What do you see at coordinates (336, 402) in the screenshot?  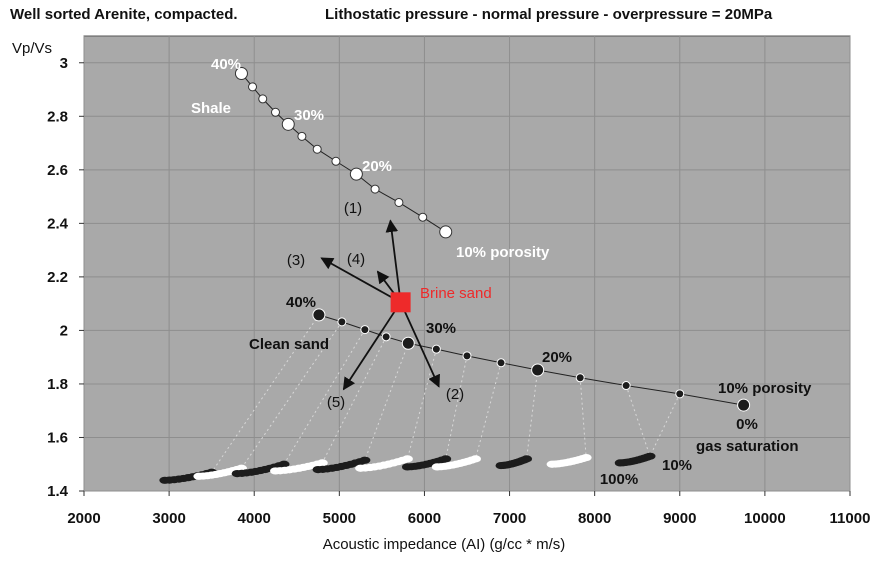 I see `arrow-label-5: (5)` at bounding box center [336, 402].